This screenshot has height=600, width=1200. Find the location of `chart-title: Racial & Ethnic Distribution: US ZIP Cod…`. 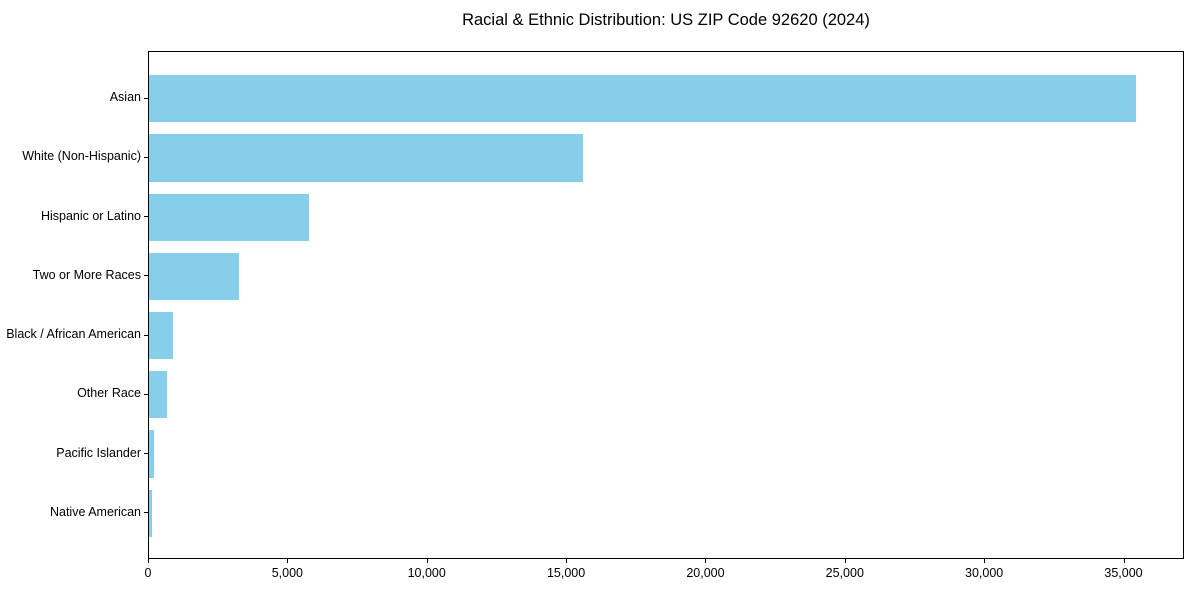

chart-title: Racial & Ethnic Distribution: US ZIP Cod… is located at coordinates (666, 20).